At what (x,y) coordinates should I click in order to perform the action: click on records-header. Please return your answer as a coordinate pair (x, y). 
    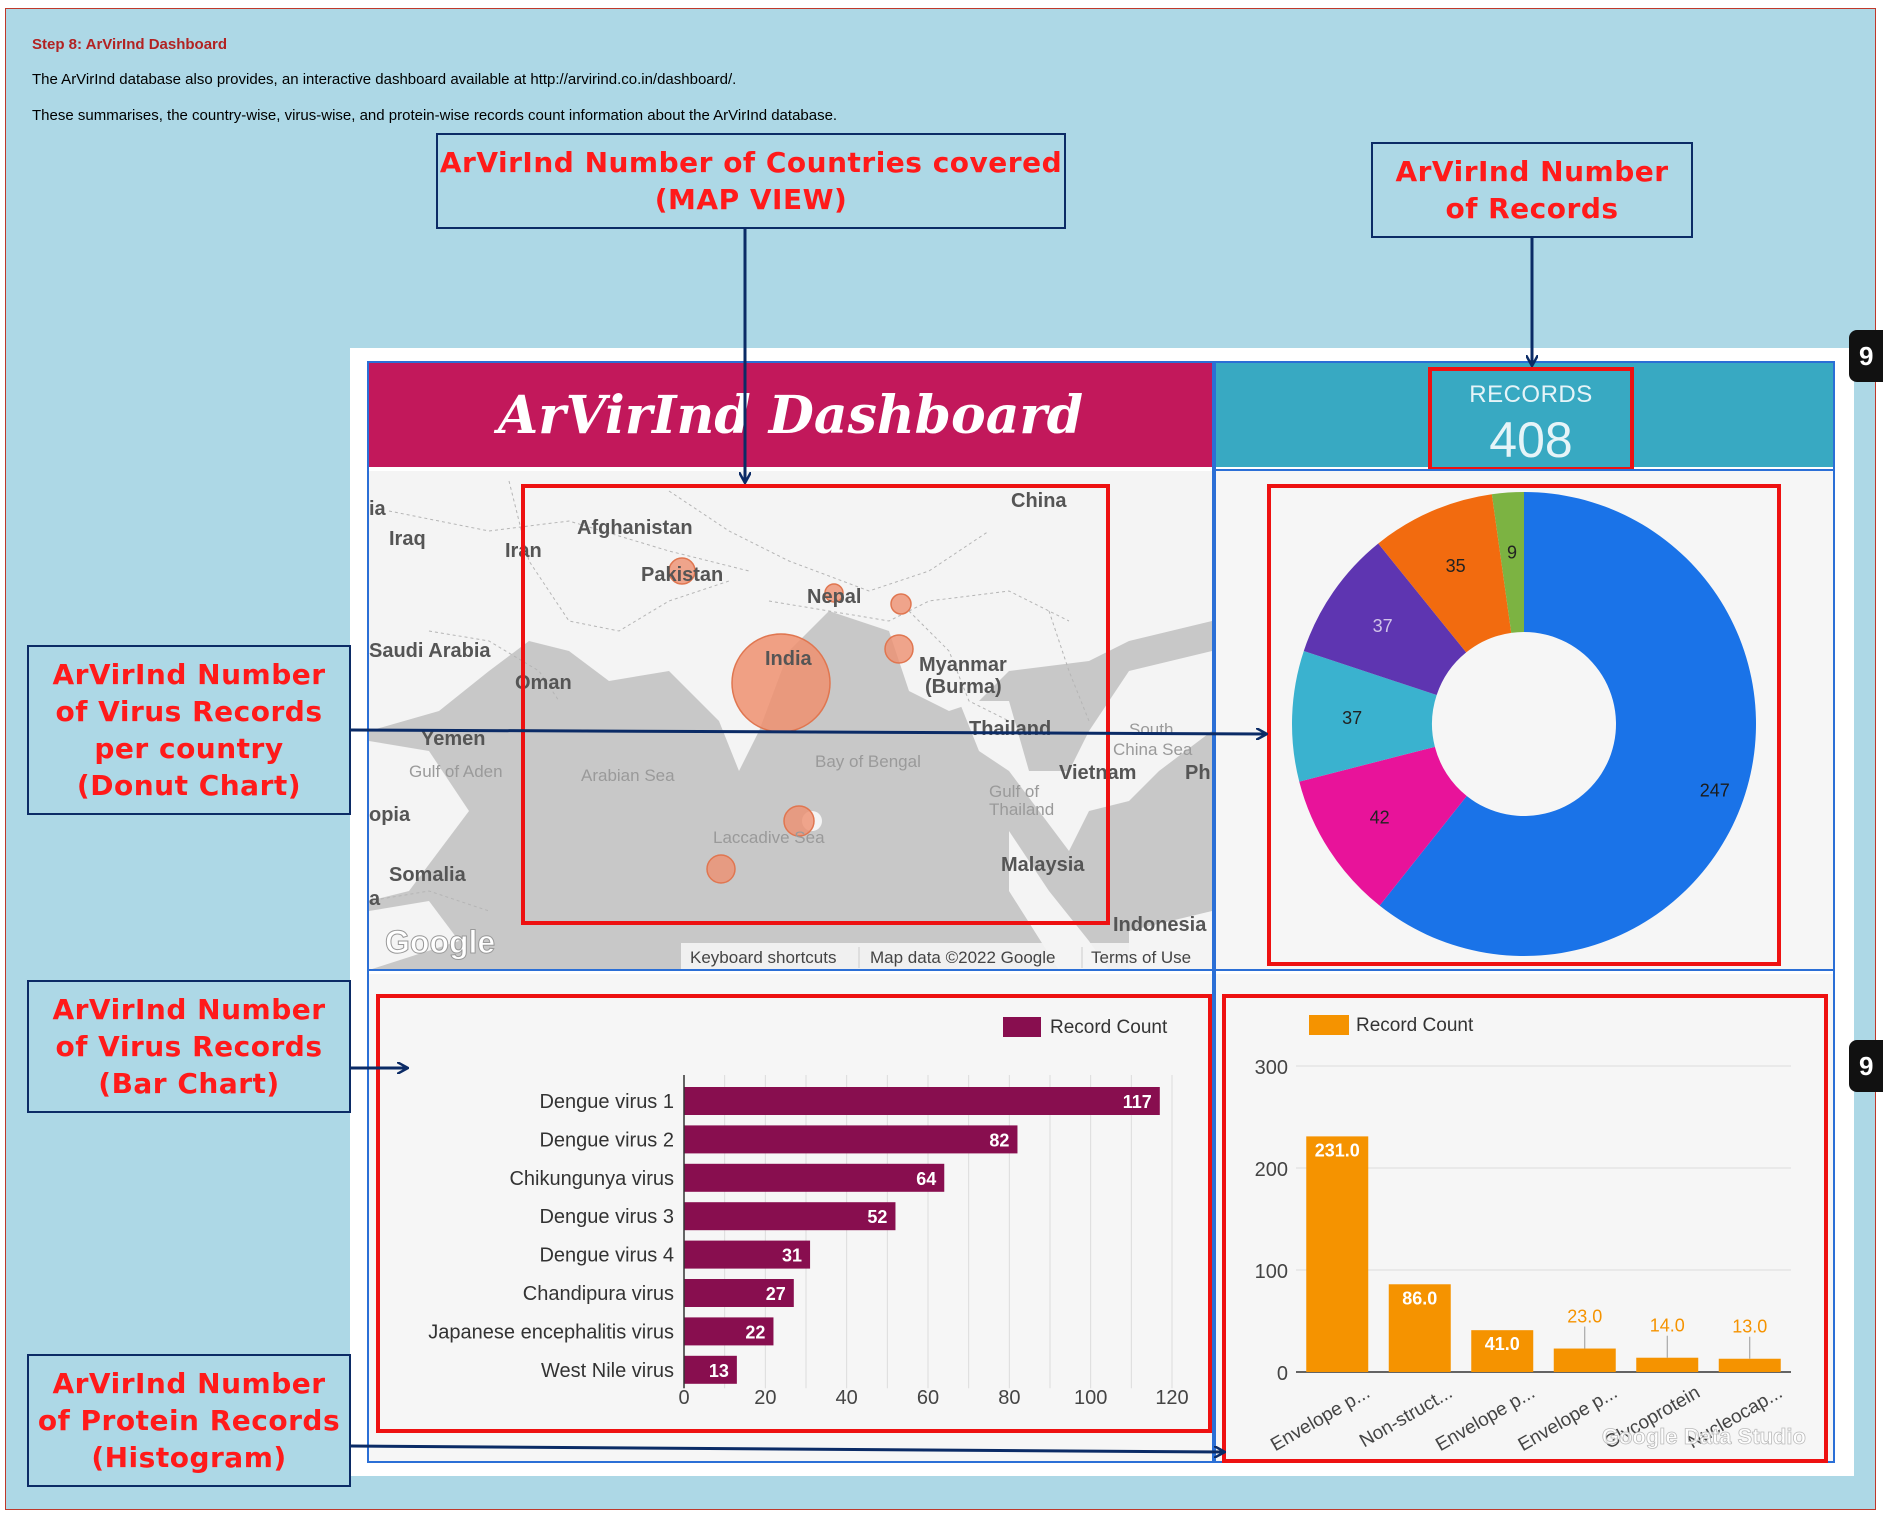
    Looking at the image, I should click on (1524, 415).